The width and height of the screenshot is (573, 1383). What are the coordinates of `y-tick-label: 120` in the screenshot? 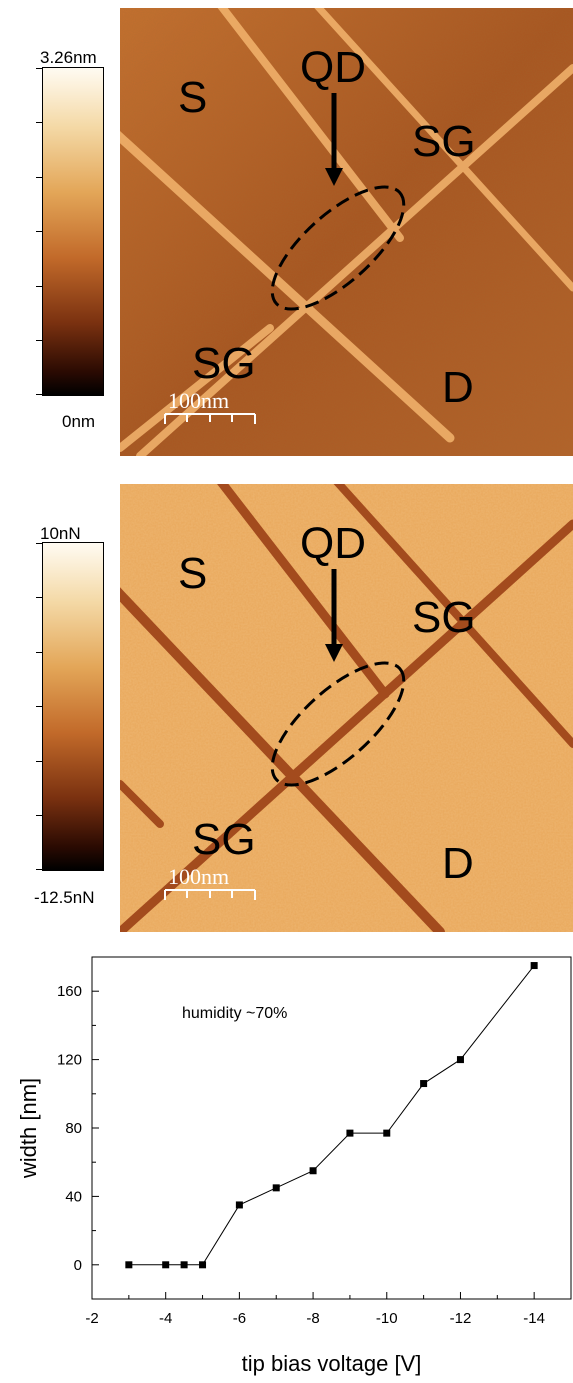 It's located at (69, 1060).